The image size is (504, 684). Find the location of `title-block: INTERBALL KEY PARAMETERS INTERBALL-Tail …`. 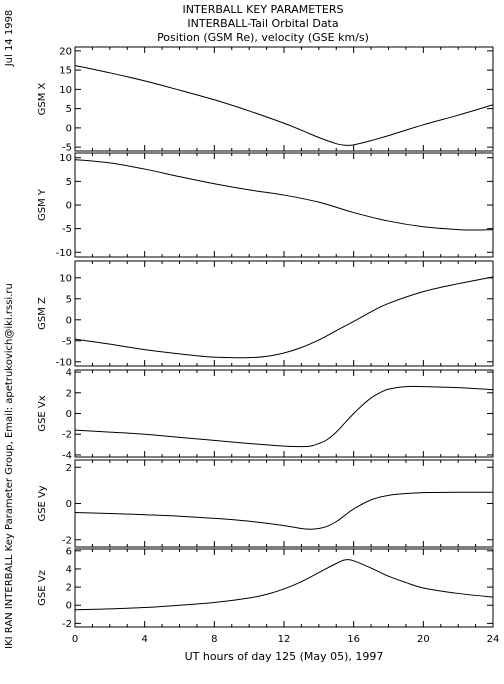

title-block: INTERBALL KEY PARAMETERS INTERBALL-Tail … is located at coordinates (263, 23).